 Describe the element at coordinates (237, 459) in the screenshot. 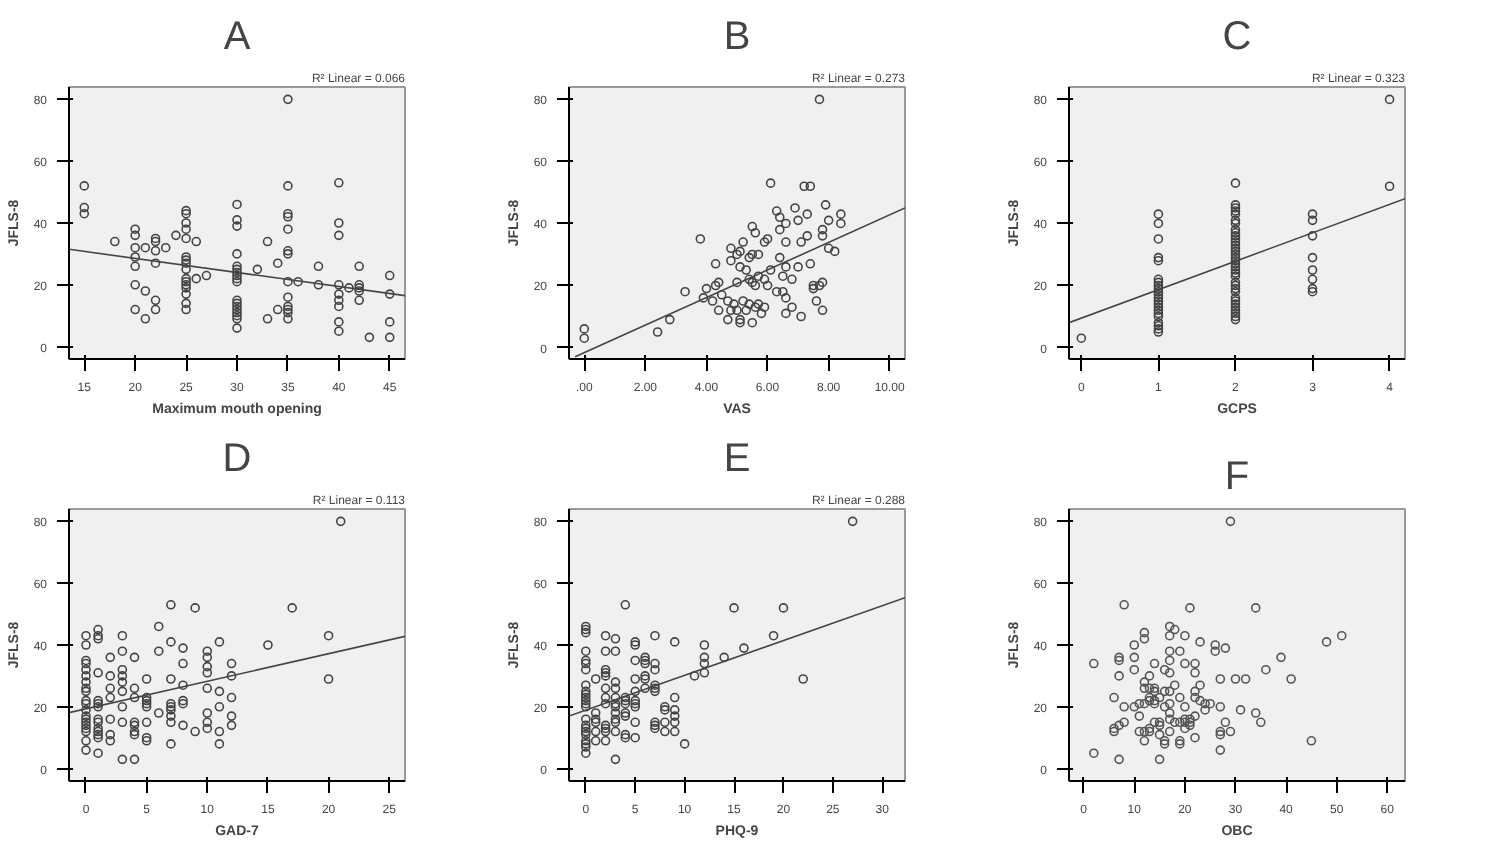

I see `chart-title: D` at that location.